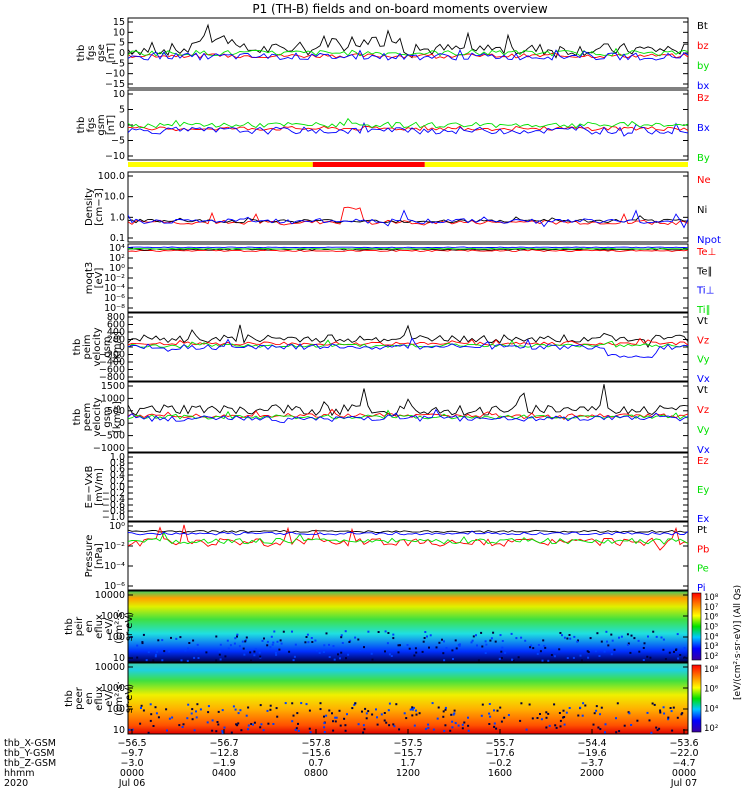 Image resolution: width=750 pixels, height=800 pixels. Describe the element at coordinates (114, 566) in the screenshot. I see `y-tick-label: 10⁻⁴` at that location.